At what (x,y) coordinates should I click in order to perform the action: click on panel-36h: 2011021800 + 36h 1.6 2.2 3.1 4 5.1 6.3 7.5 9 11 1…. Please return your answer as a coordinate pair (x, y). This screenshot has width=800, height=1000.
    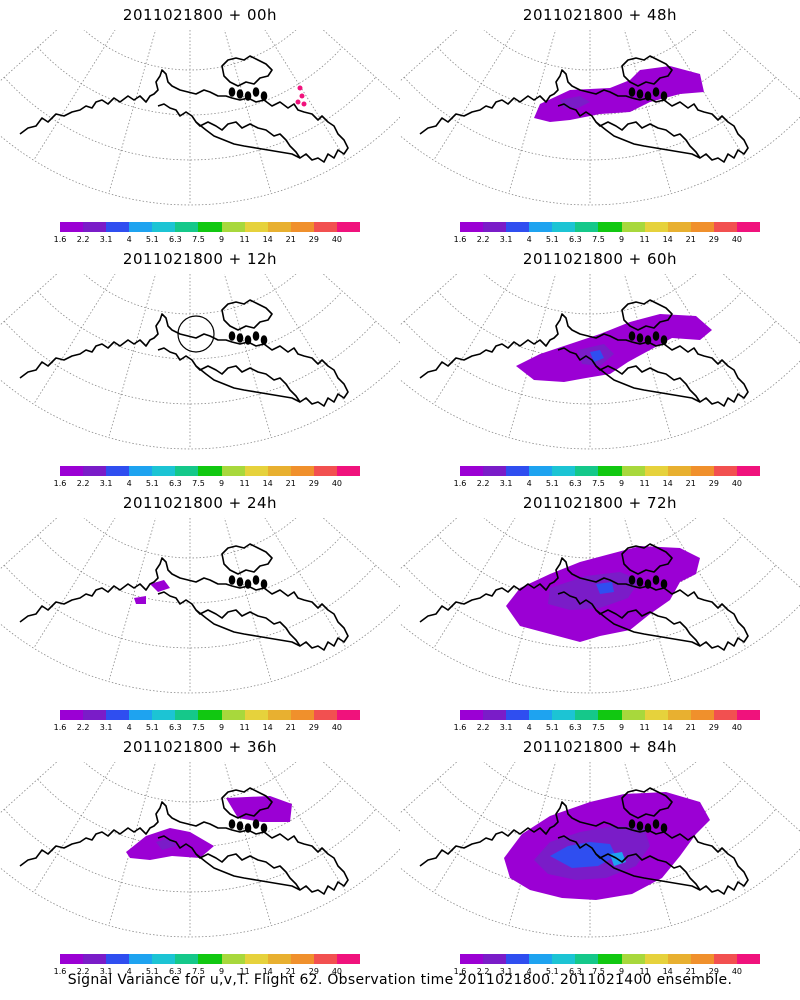
    Looking at the image, I should click on (200, 854).